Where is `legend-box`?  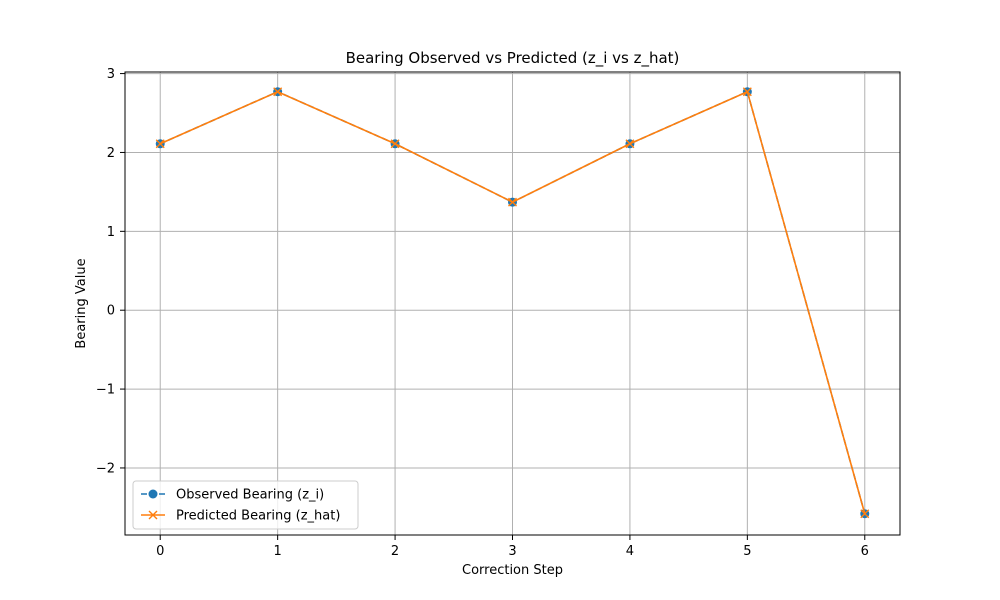 legend-box is located at coordinates (245, 505).